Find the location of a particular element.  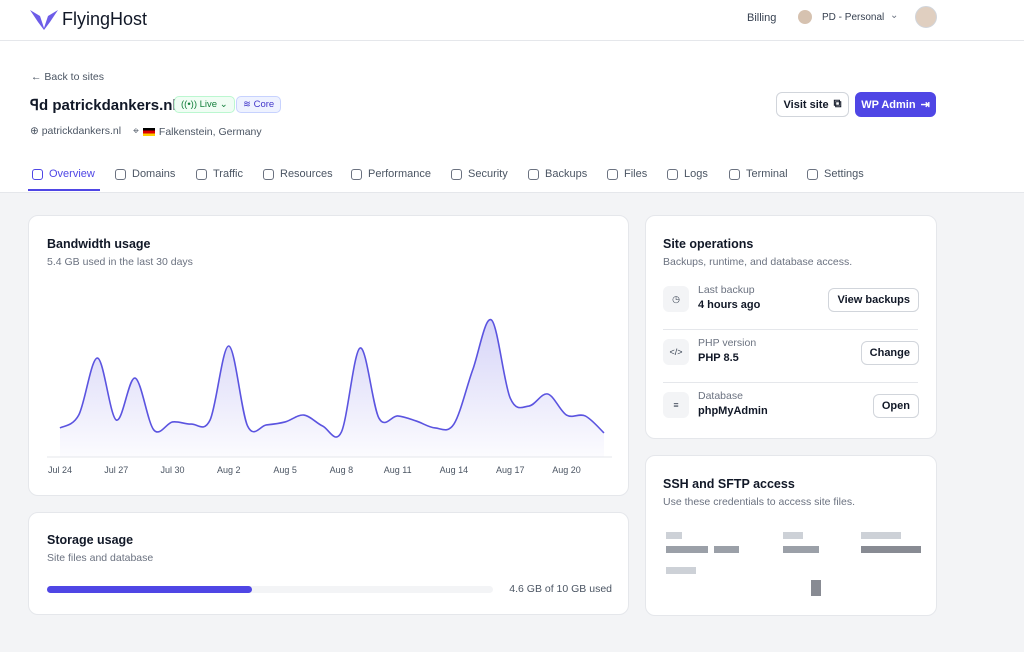

card-subtitle: Backups, runtime, and database access. is located at coordinates (758, 262).